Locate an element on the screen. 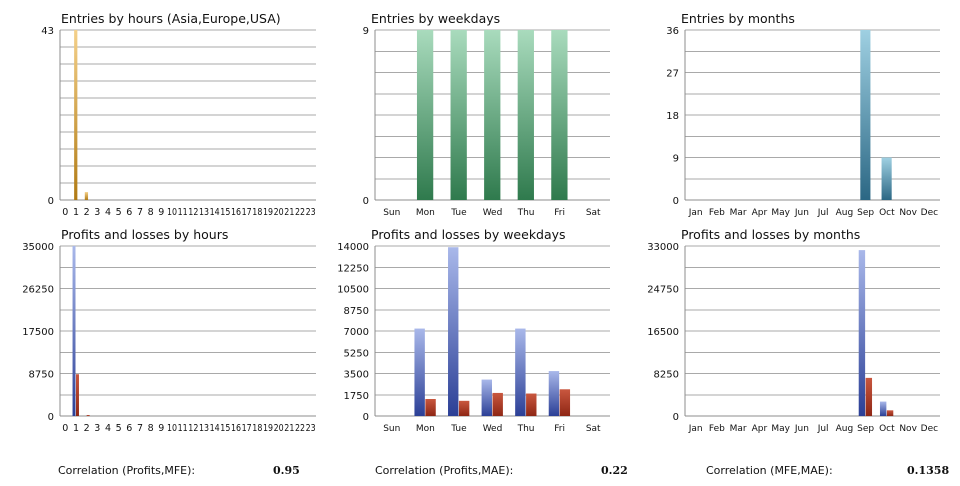 The width and height of the screenshot is (960, 486). y-tick-label: 18 is located at coordinates (672, 116).